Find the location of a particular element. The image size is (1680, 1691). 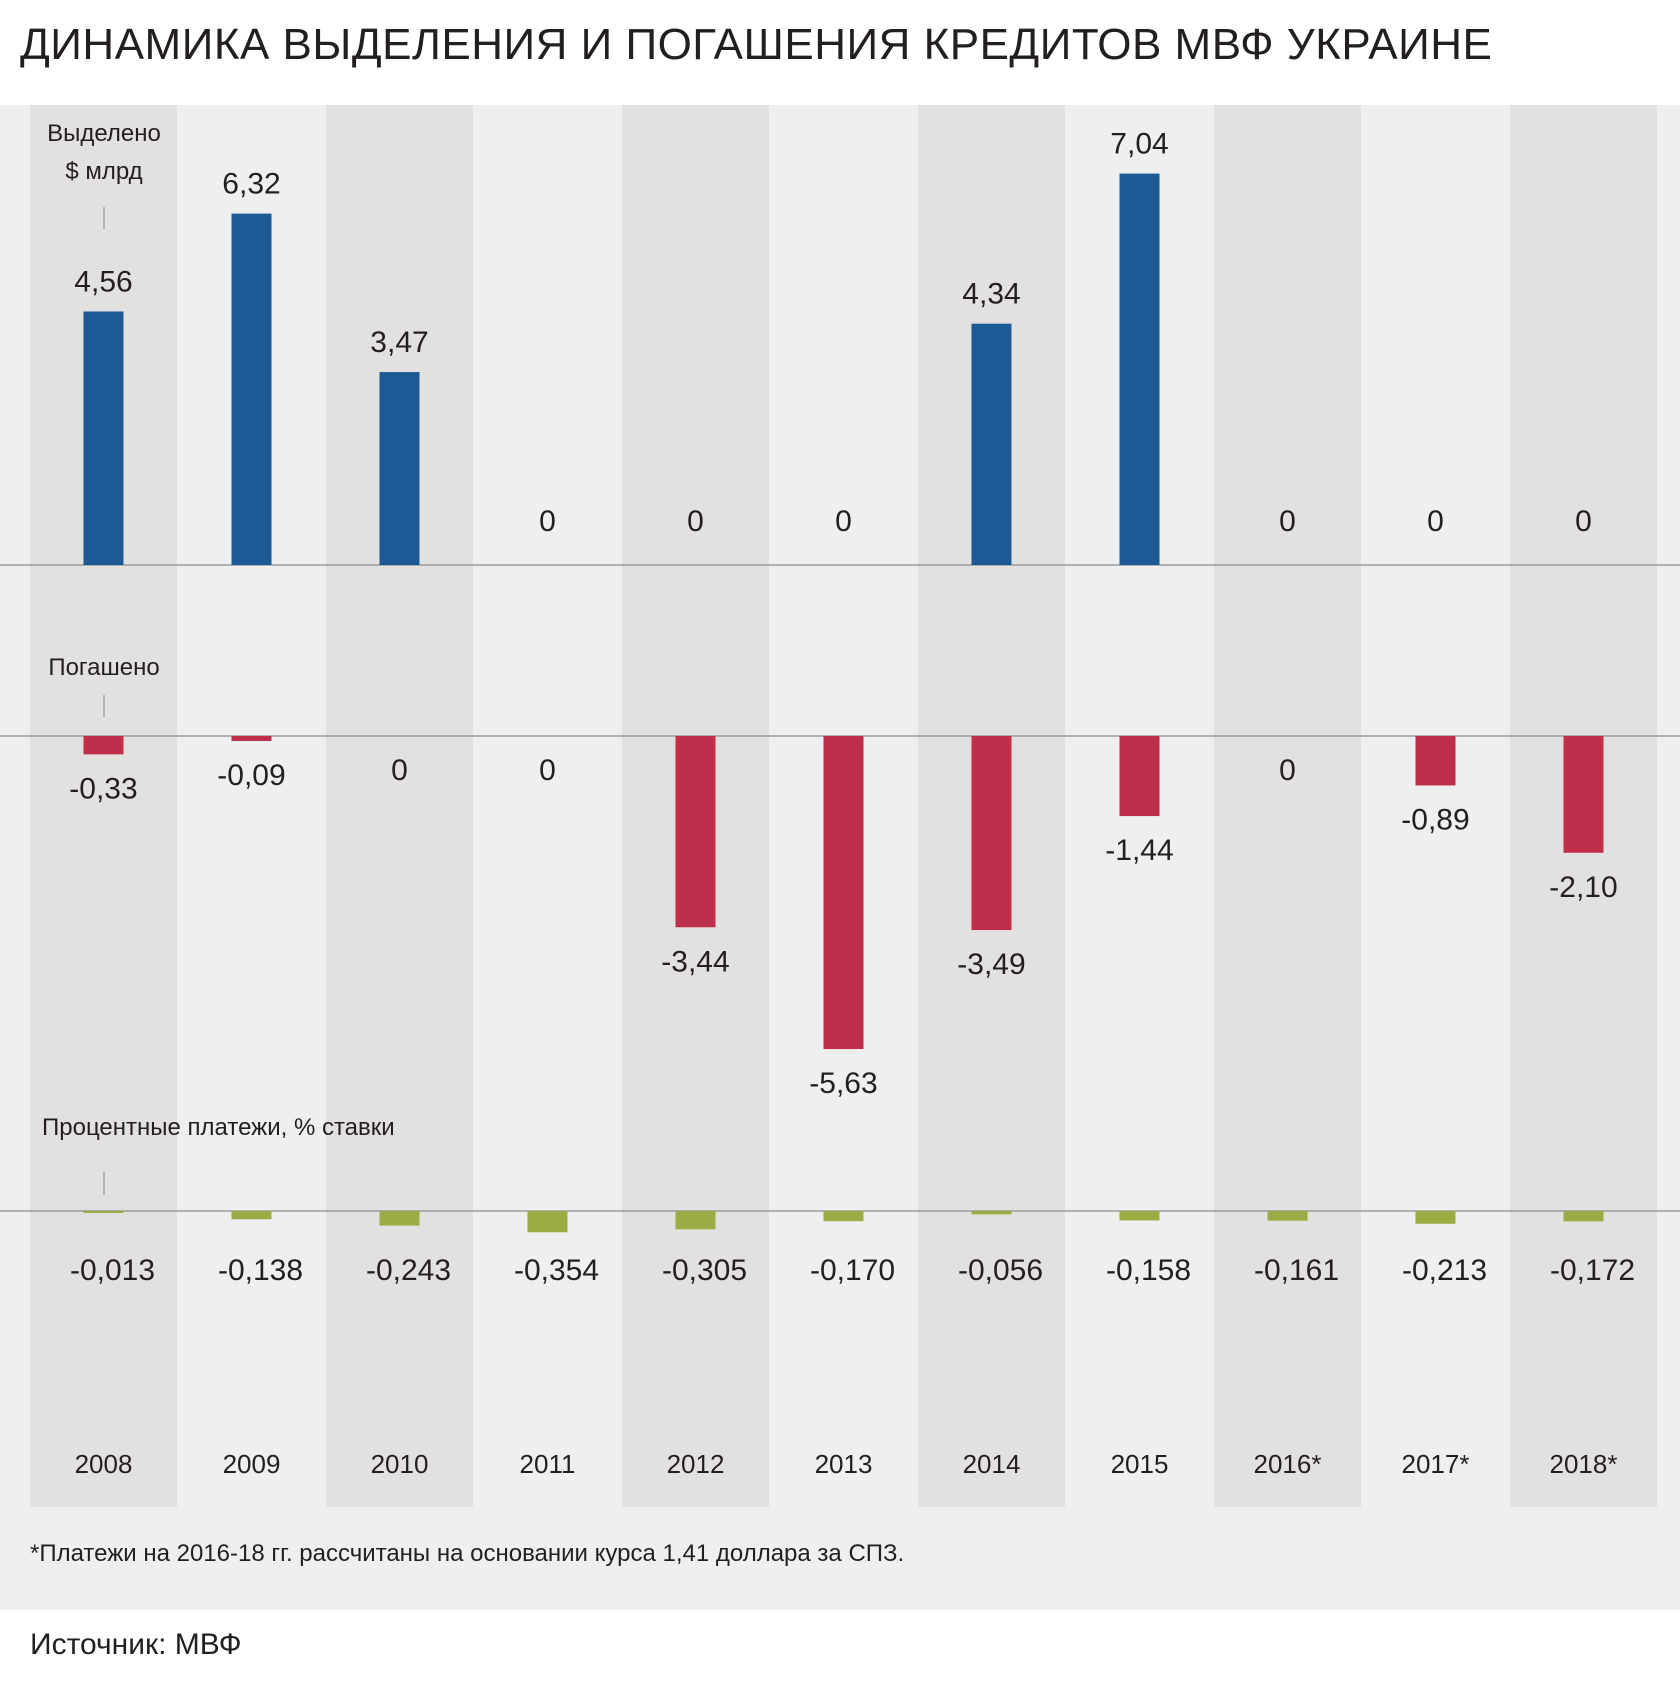

bar-interest-2013 is located at coordinates (843, 1216).